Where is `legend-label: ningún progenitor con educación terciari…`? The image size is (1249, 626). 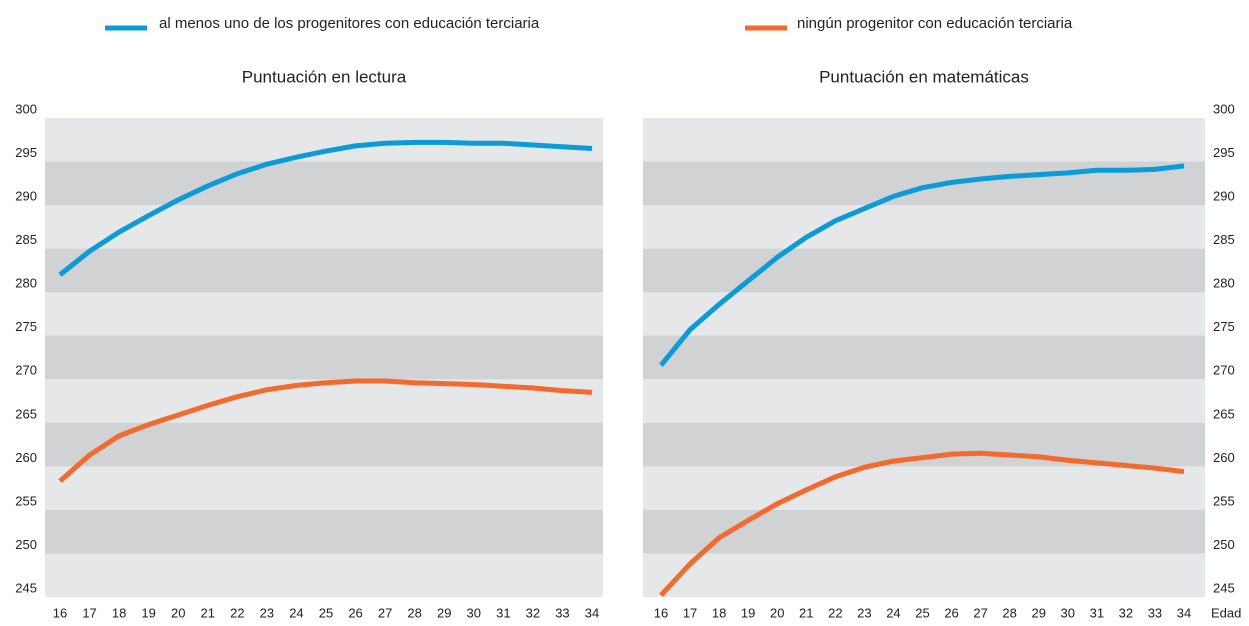 legend-label: ningún progenitor con educación terciari… is located at coordinates (935, 23).